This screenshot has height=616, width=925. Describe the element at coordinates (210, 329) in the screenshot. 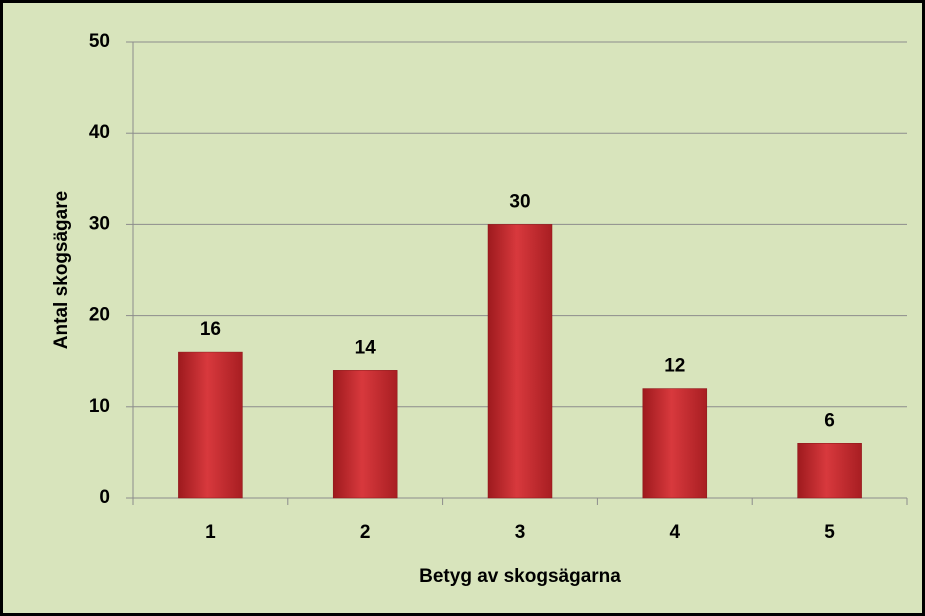

I see `data-label: 16` at that location.